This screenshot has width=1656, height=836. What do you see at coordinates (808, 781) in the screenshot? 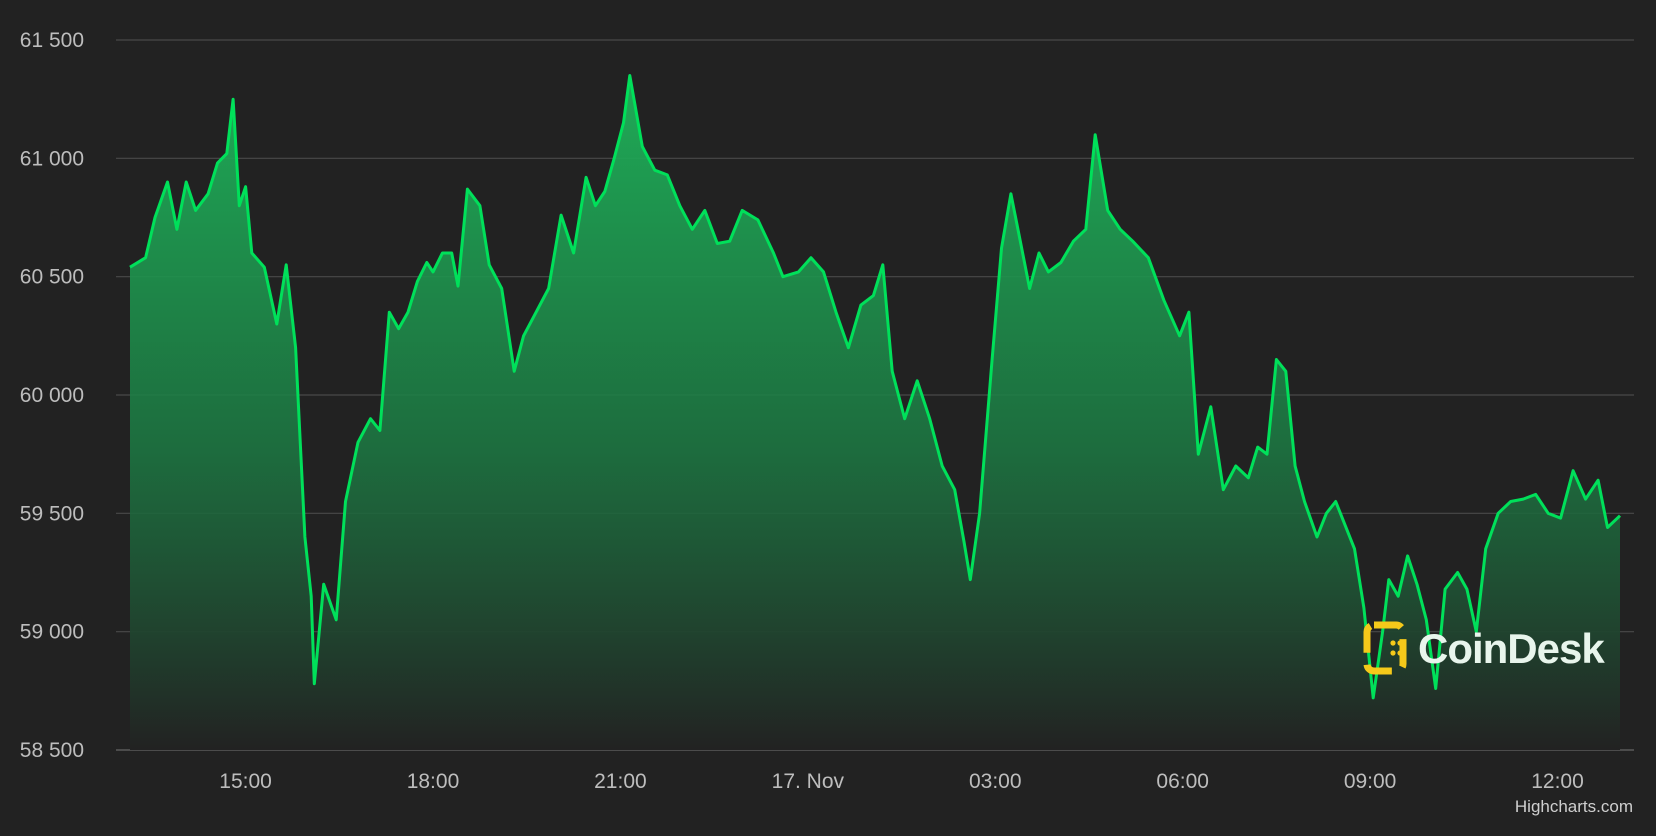
I see `x-tick-label: 17. Nov` at bounding box center [808, 781].